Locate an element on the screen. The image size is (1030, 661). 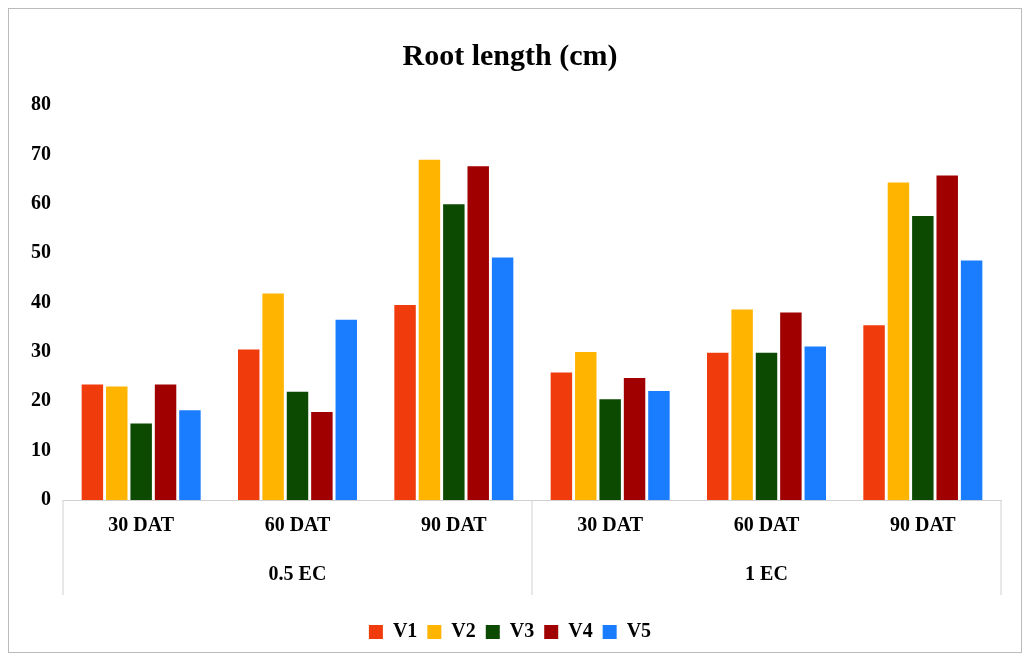
legend-label: V2 is located at coordinates (463, 630).